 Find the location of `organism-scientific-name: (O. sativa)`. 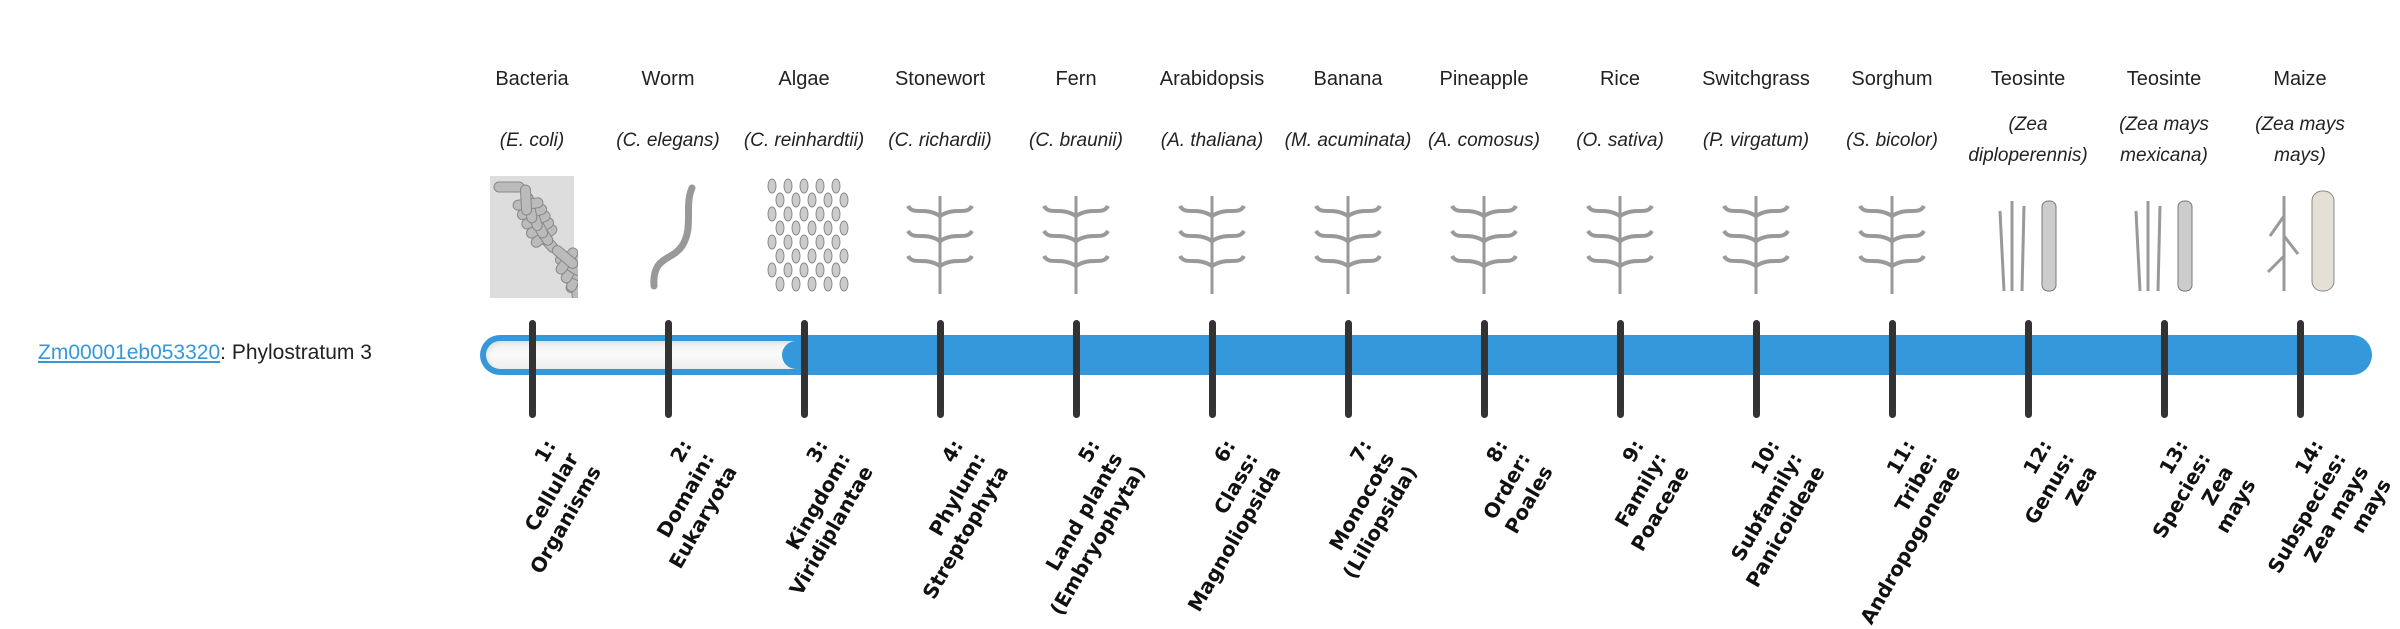

organism-scientific-name: (O. sativa) is located at coordinates (1620, 140).